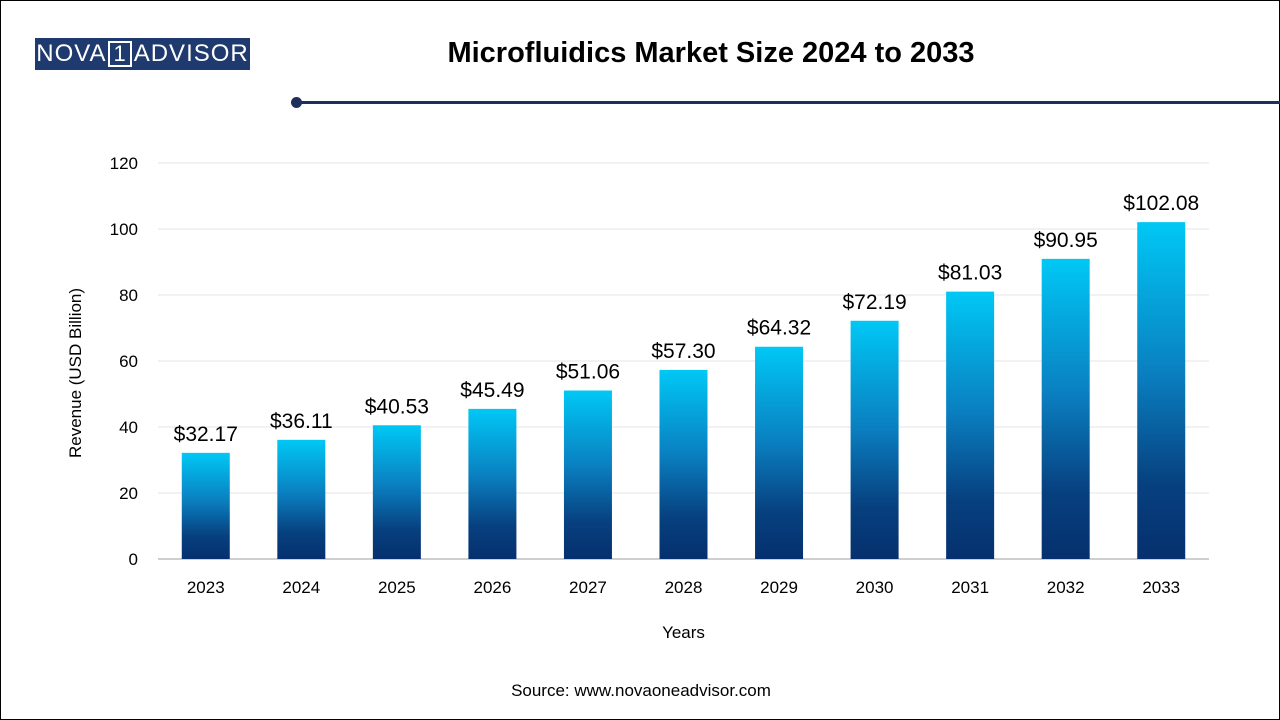 This screenshot has width=1280, height=720. I want to click on x-tick-label: 2028, so click(684, 587).